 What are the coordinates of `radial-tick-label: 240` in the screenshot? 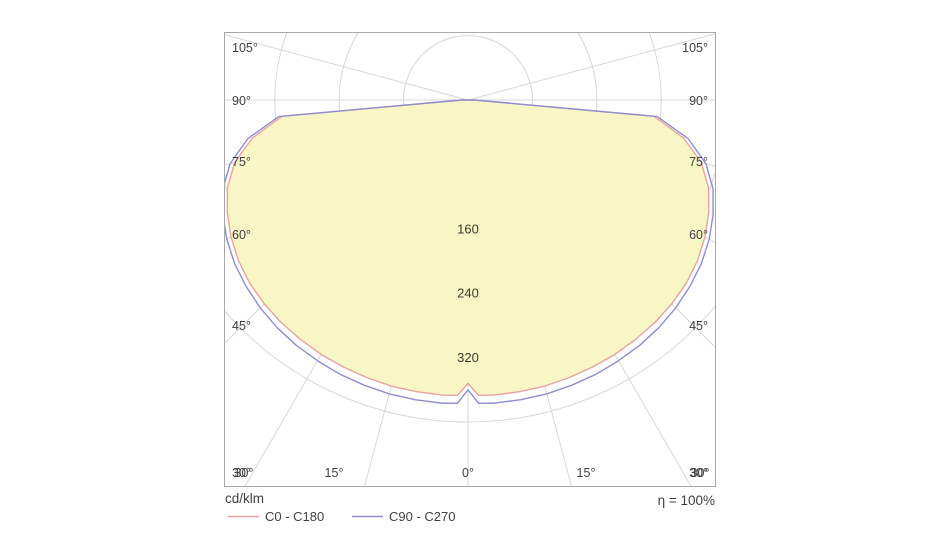 It's located at (468, 293).